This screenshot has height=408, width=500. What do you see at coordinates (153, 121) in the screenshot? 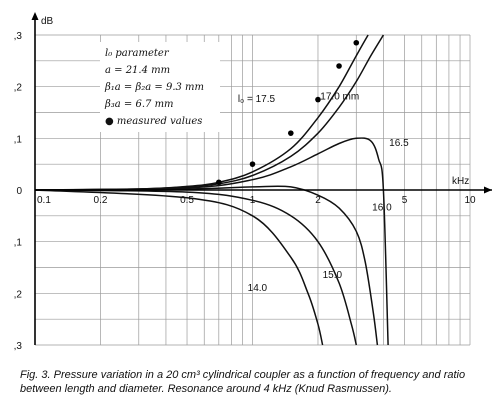
I see `legend-entry: ● measured values` at bounding box center [153, 121].